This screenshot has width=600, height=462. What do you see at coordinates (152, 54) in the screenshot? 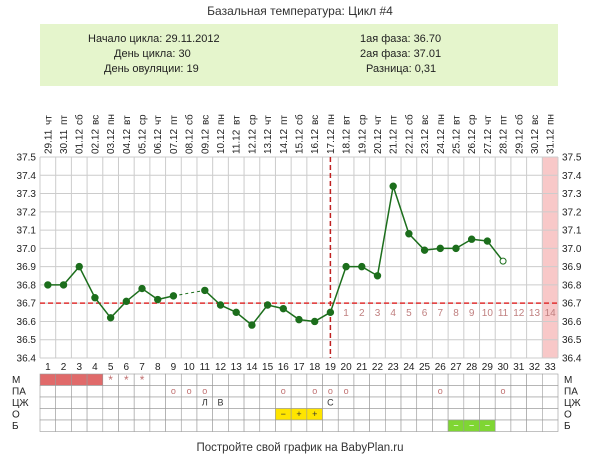
I see `cycle-day-text: День цикла: 30` at bounding box center [152, 54].